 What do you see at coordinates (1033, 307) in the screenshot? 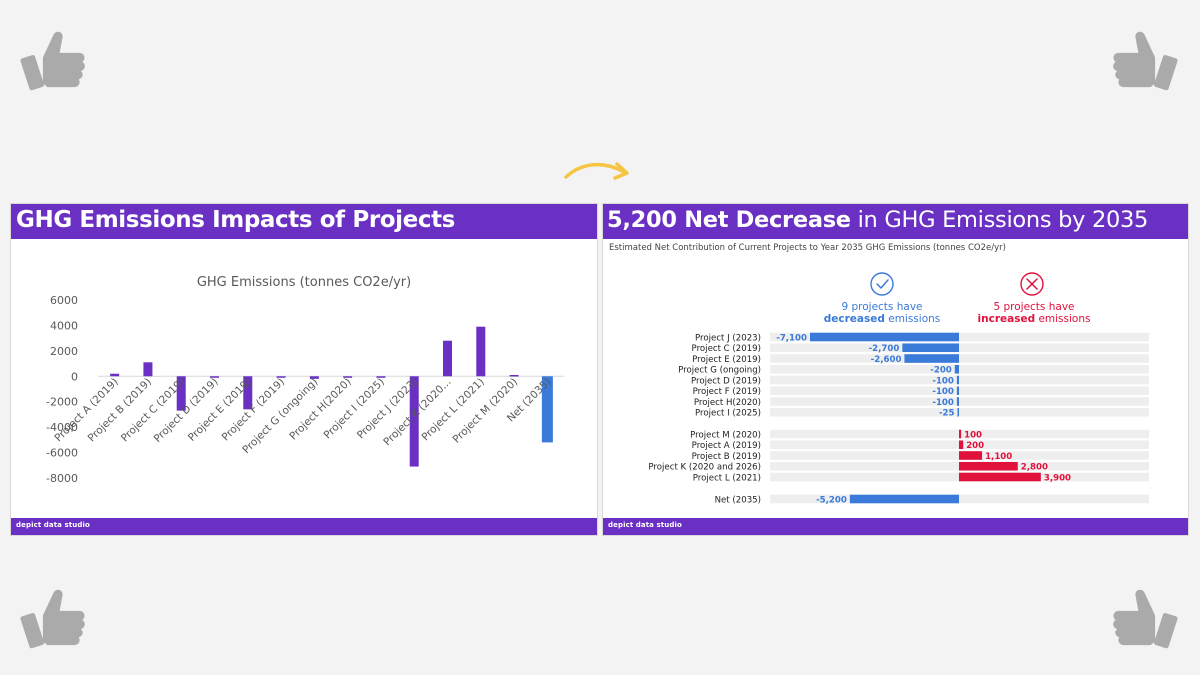
I see `increased-summary-line1: 5 projects have` at bounding box center [1033, 307].